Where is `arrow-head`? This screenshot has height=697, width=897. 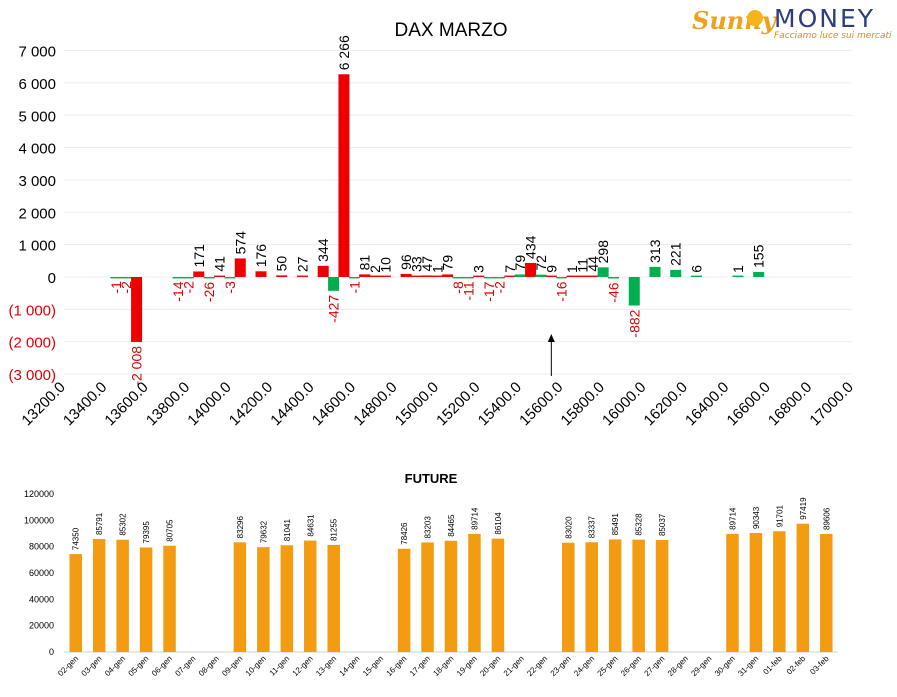 arrow-head is located at coordinates (551, 338).